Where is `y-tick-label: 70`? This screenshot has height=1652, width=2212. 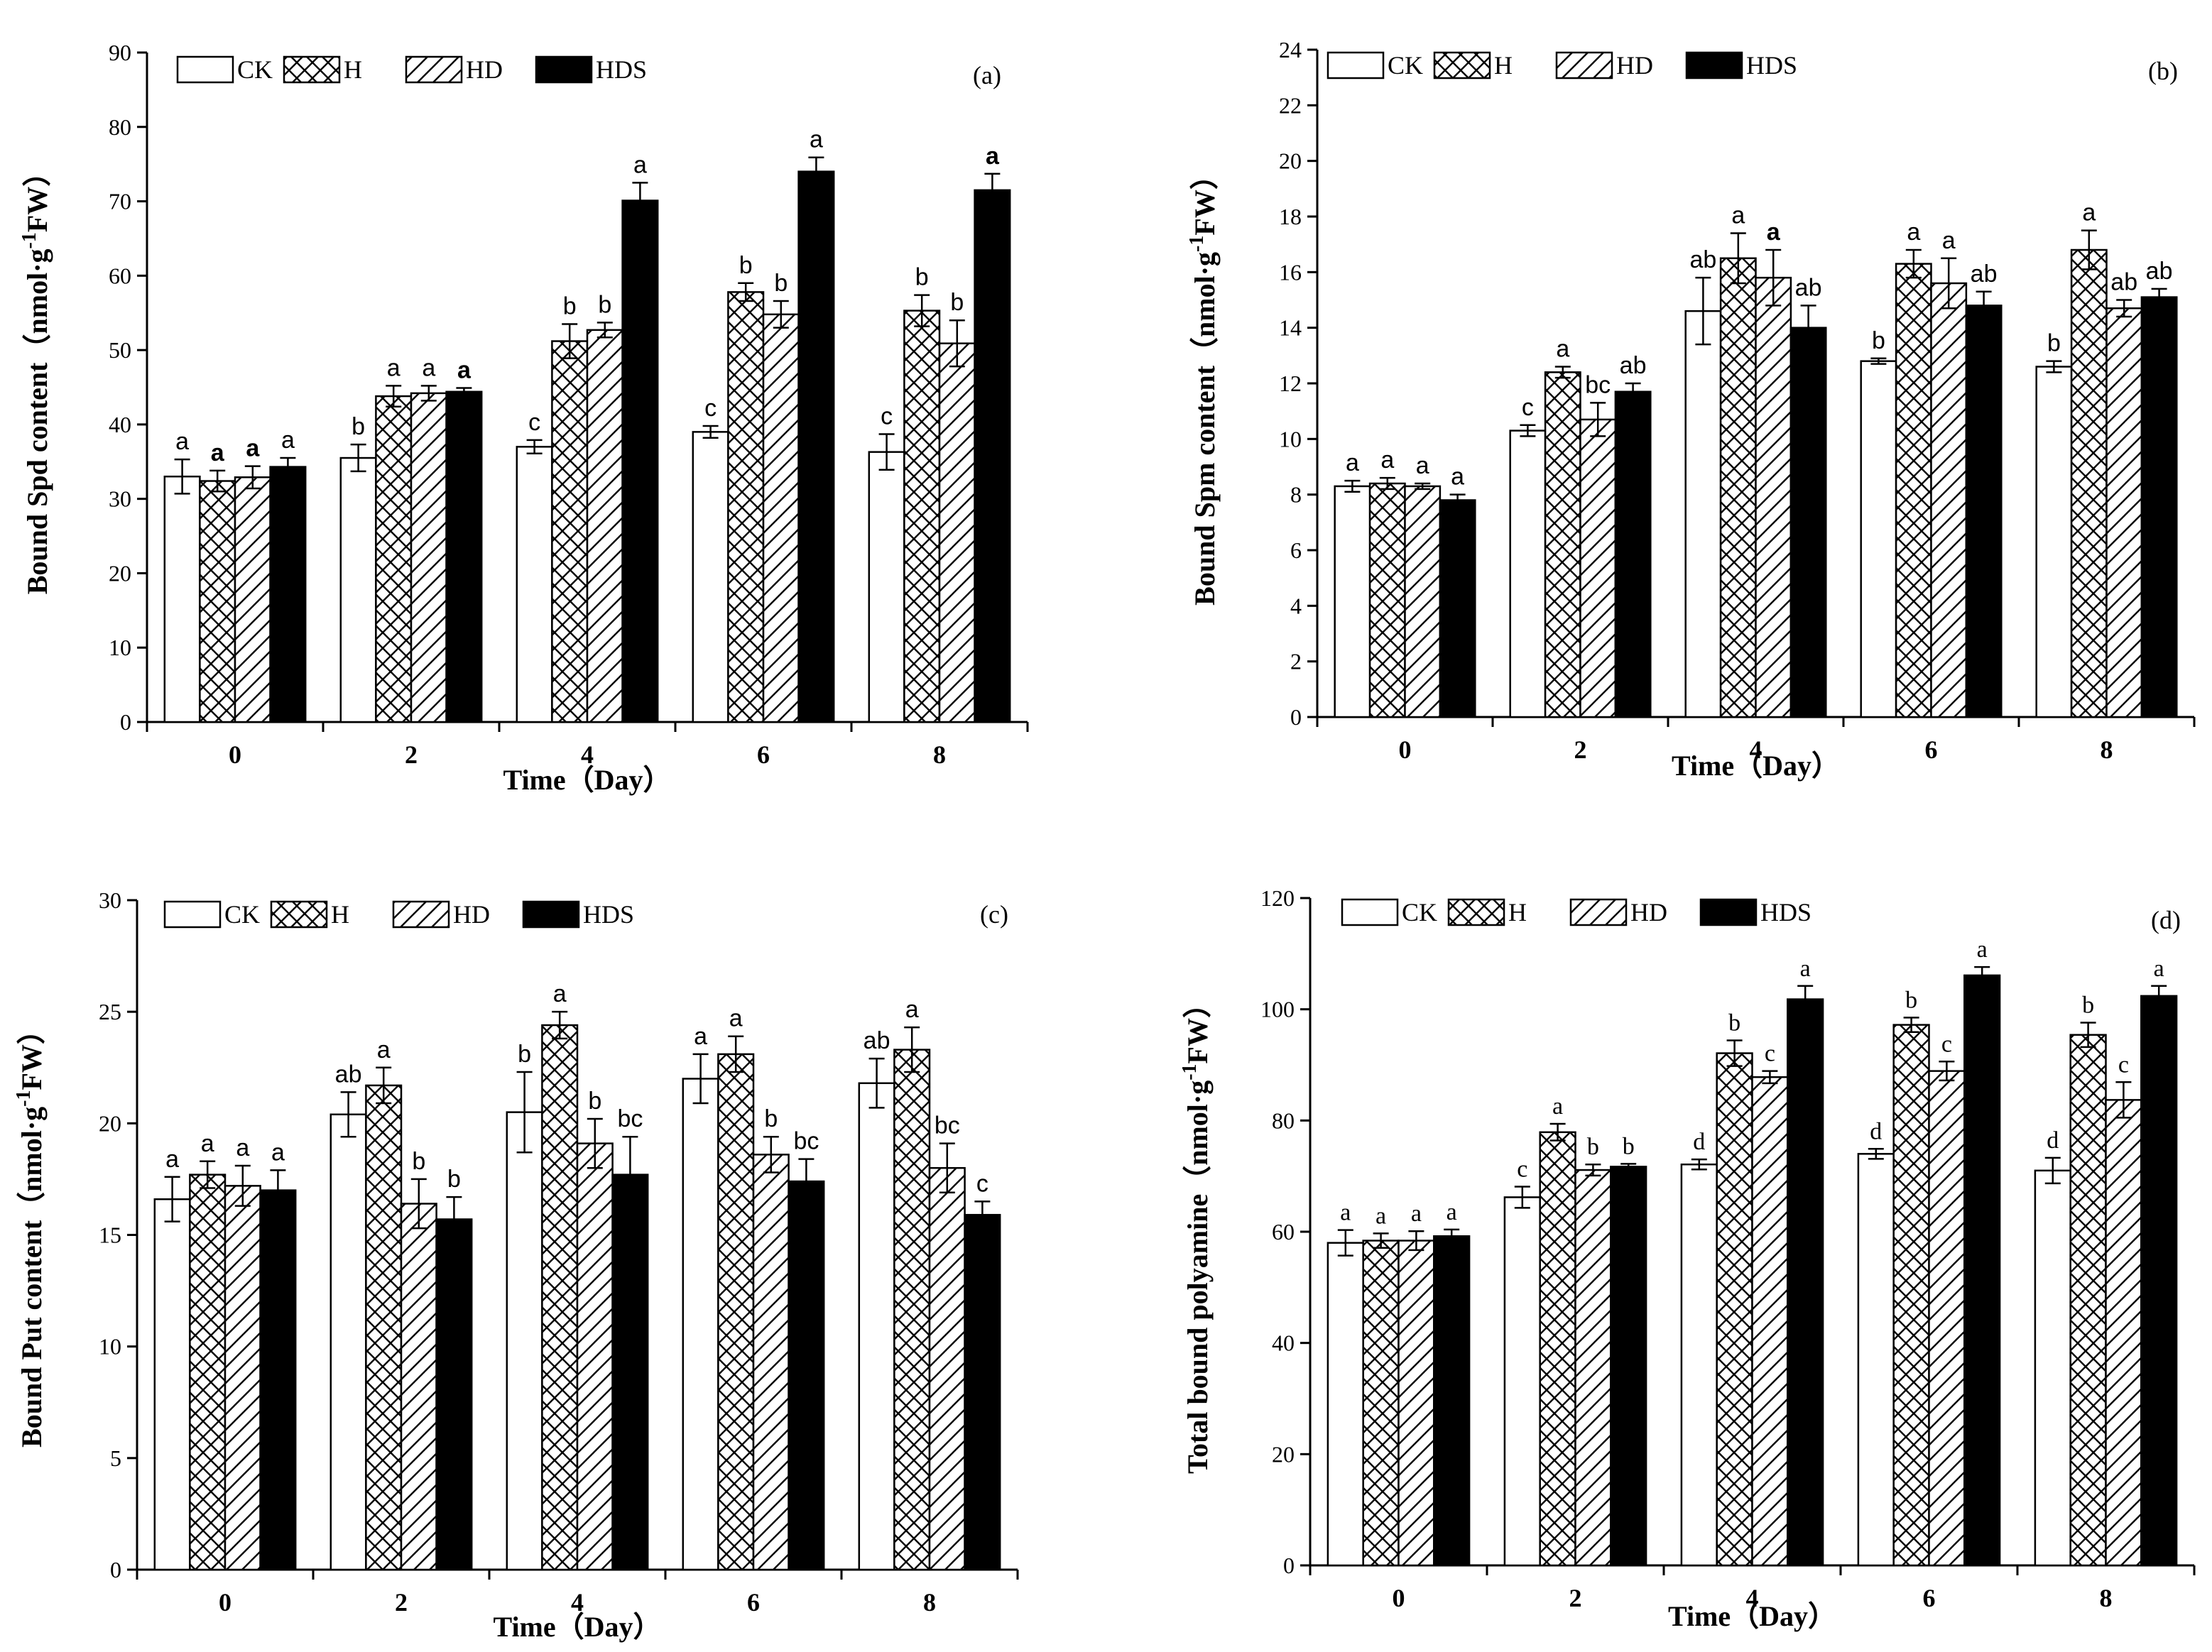
y-tick-label: 70 is located at coordinates (120, 201).